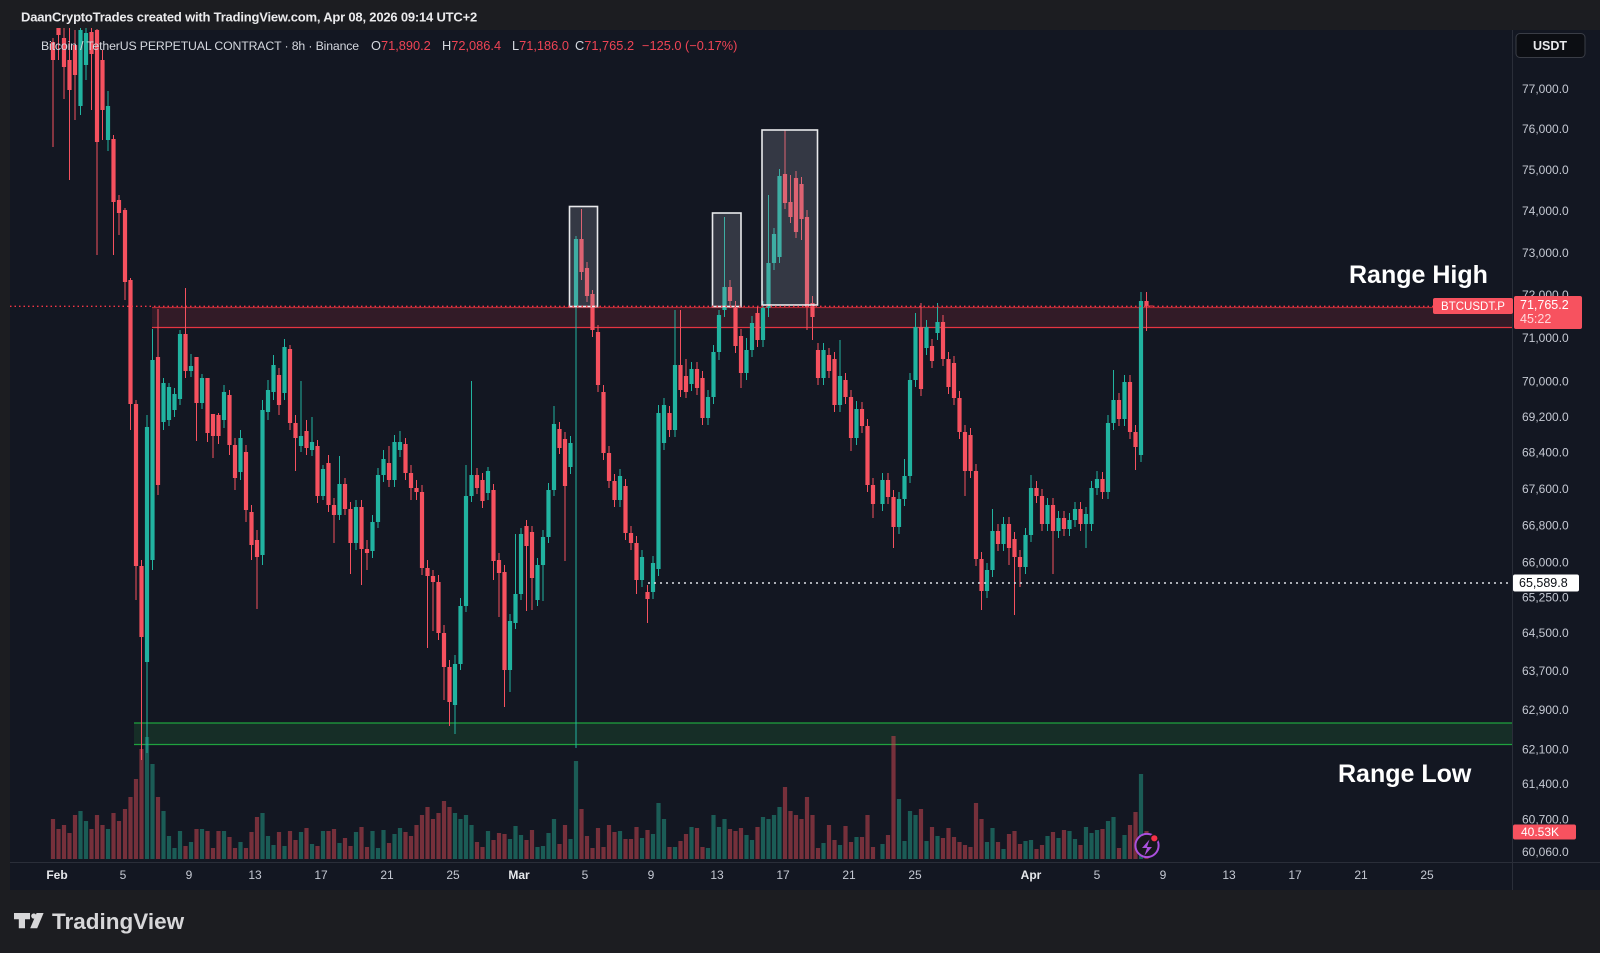  What do you see at coordinates (1031, 875) in the screenshot?
I see `svg-text: Apr` at bounding box center [1031, 875].